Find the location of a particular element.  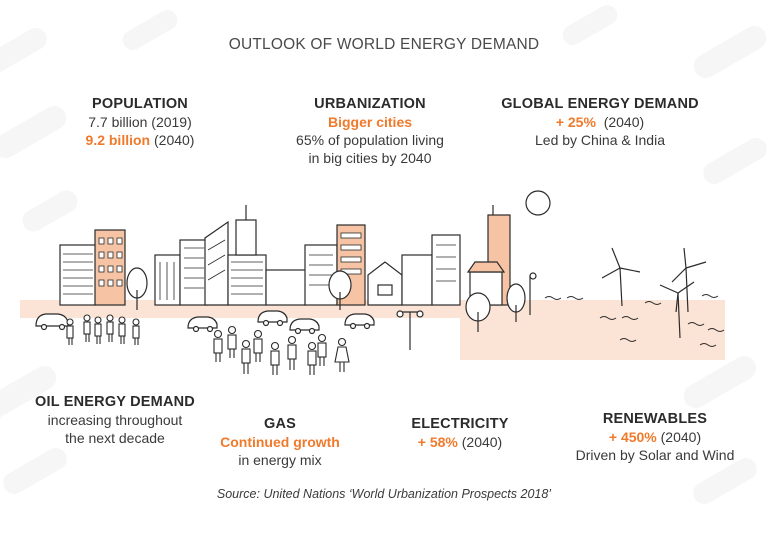

population-2040-value: 9.2 billion is located at coordinates (118, 140).